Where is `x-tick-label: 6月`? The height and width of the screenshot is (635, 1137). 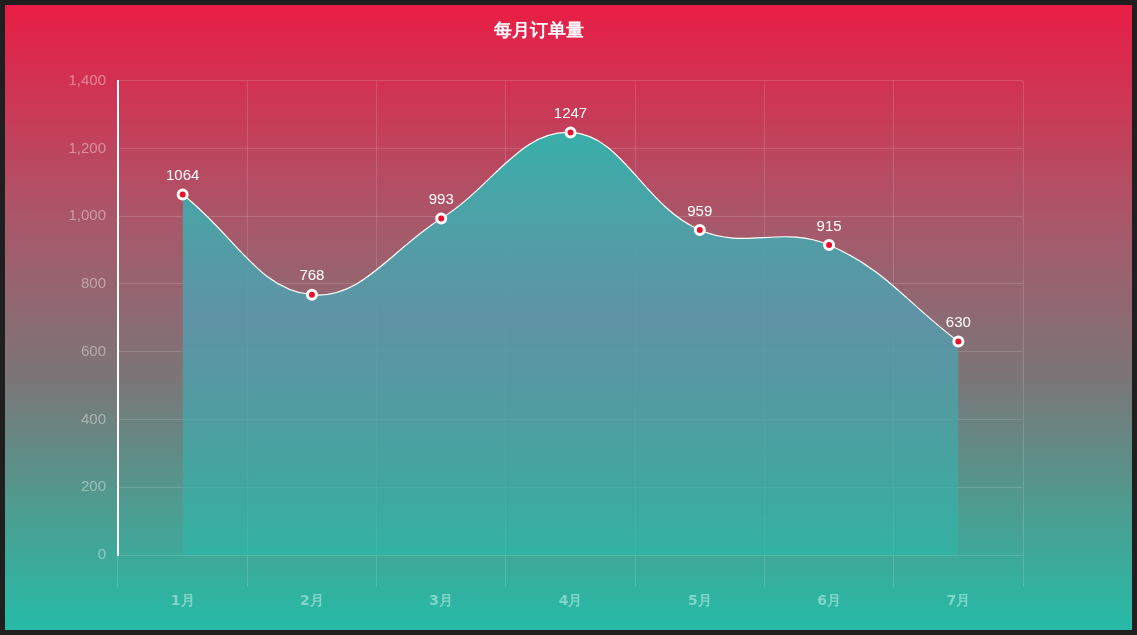 x-tick-label: 6月 is located at coordinates (829, 600).